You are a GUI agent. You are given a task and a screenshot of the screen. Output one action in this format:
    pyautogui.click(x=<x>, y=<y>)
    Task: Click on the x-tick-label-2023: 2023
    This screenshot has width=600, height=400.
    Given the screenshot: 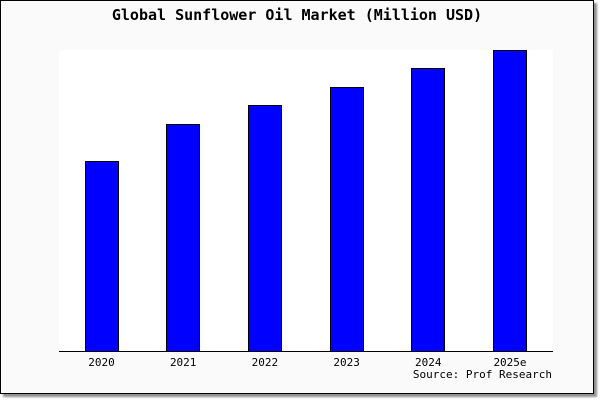 What is the action you would take?
    pyautogui.click(x=346, y=362)
    